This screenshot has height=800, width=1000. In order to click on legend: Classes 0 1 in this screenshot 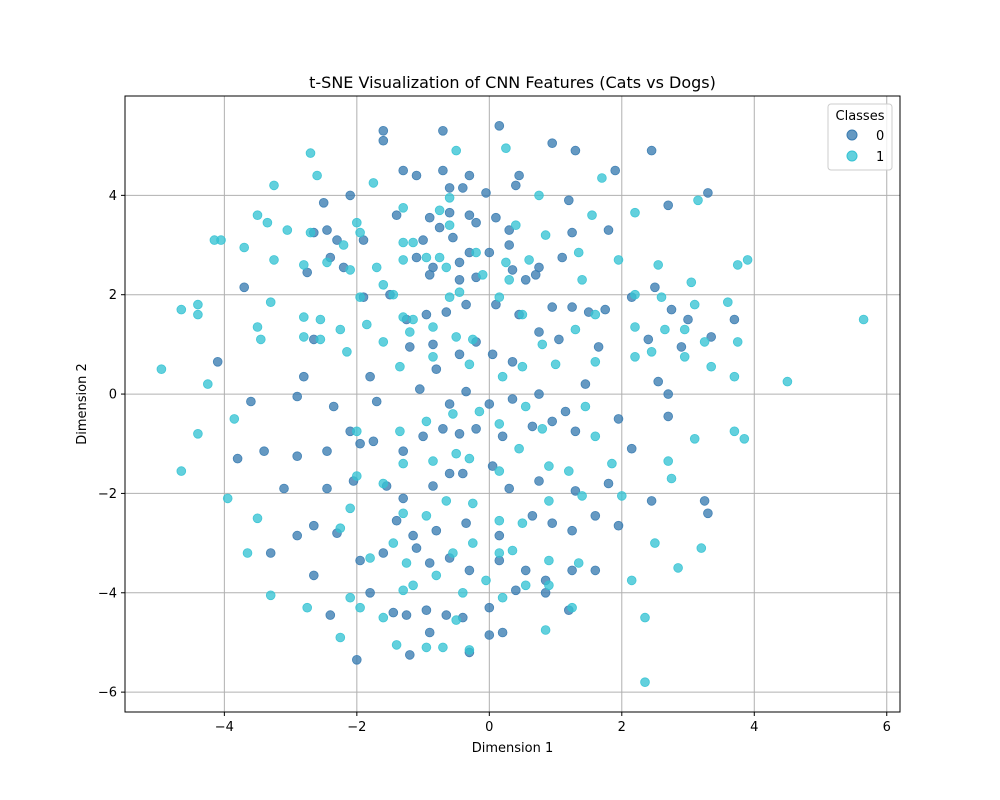, I will do `click(860, 137)`.